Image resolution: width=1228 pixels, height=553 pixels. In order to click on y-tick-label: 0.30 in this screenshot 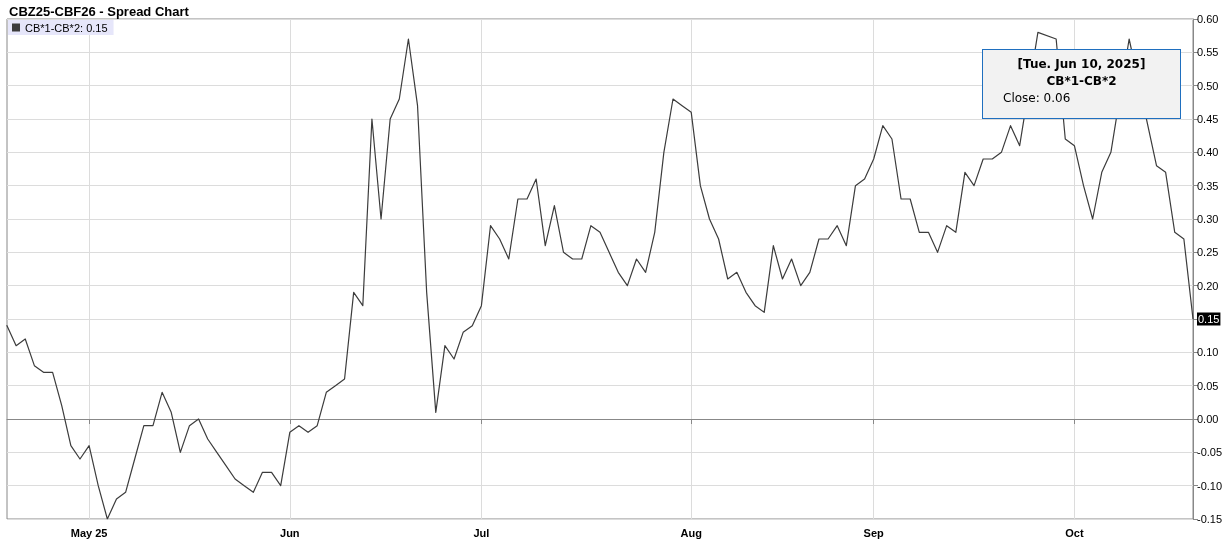, I will do `click(1208, 219)`.